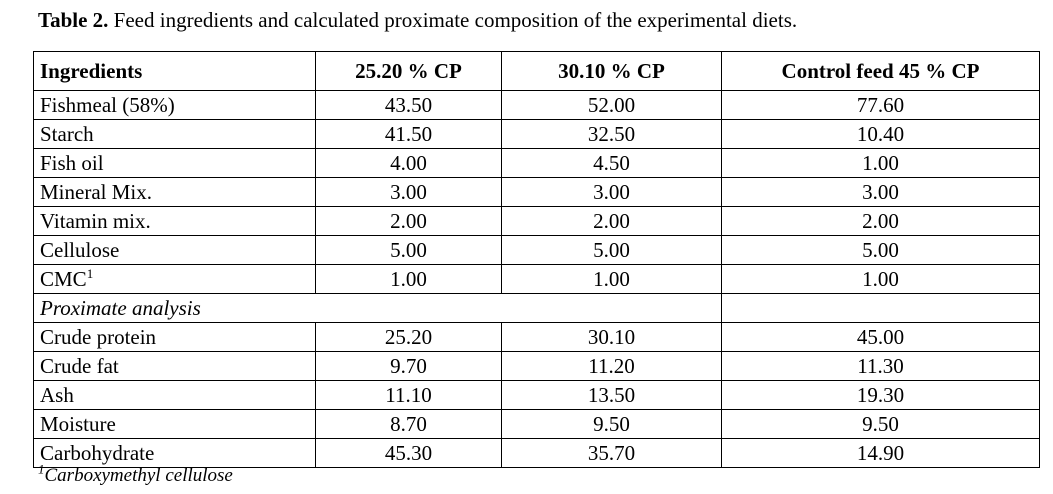  I want to click on analysis-name: Carbohydrate, so click(174, 453).